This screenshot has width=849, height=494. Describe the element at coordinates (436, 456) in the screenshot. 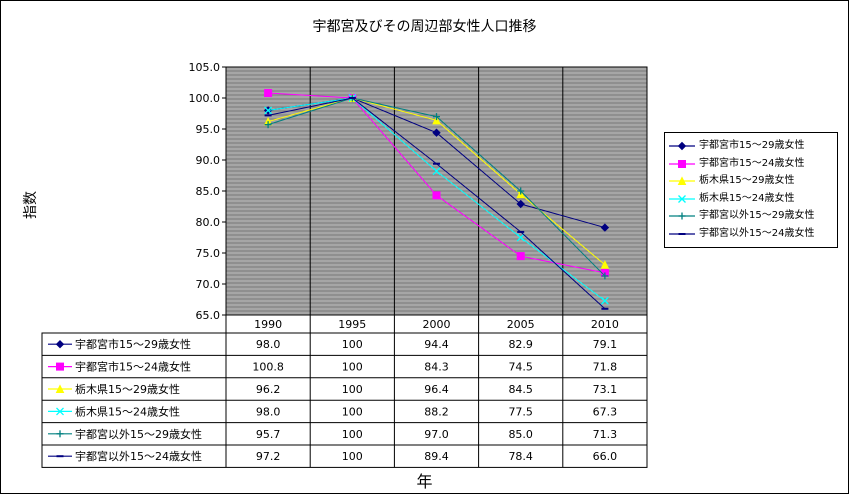

I see `table-cell-value: 89.4` at that location.